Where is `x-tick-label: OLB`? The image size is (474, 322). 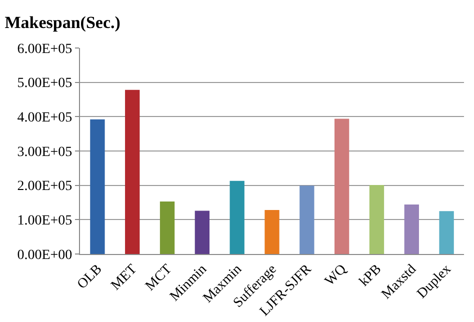 x-tick-label: OLB is located at coordinates (90, 277).